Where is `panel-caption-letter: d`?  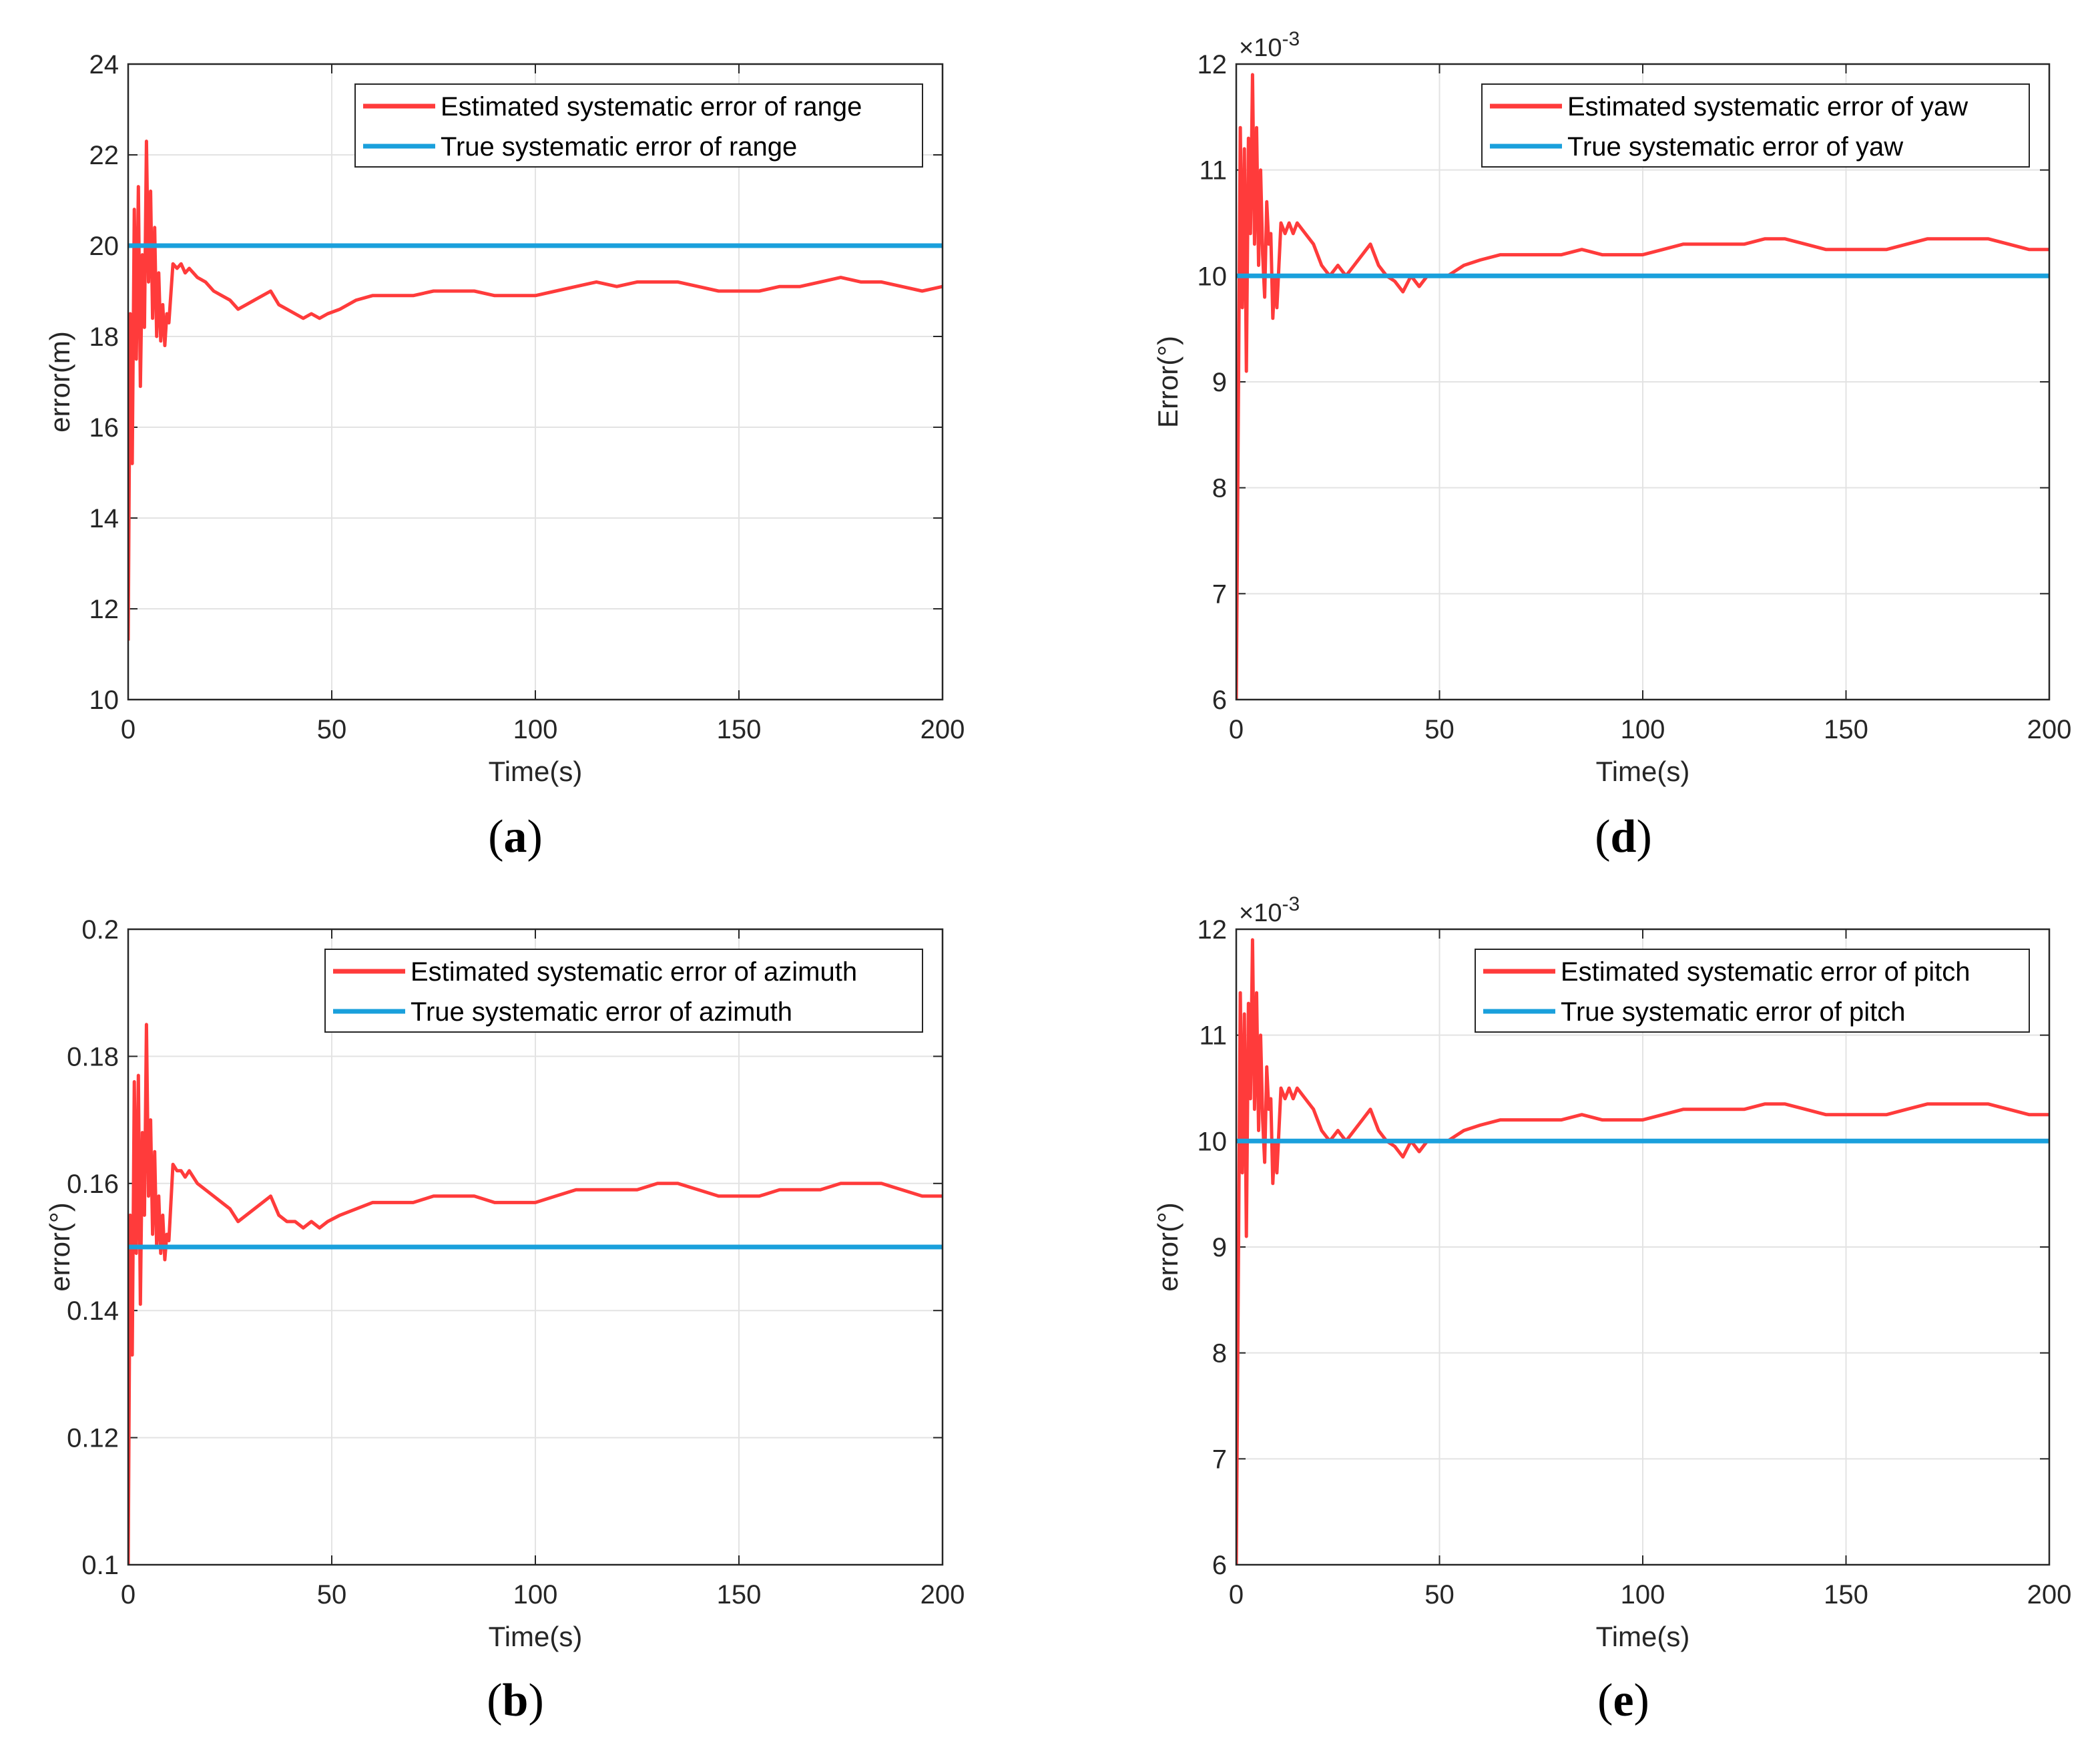 panel-caption-letter: d is located at coordinates (1624, 836).